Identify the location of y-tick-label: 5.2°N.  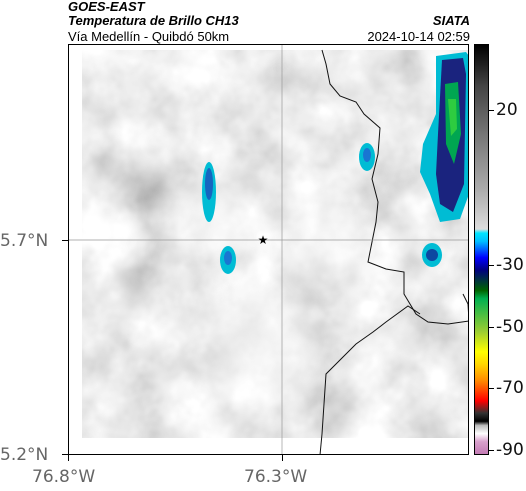
(24, 455).